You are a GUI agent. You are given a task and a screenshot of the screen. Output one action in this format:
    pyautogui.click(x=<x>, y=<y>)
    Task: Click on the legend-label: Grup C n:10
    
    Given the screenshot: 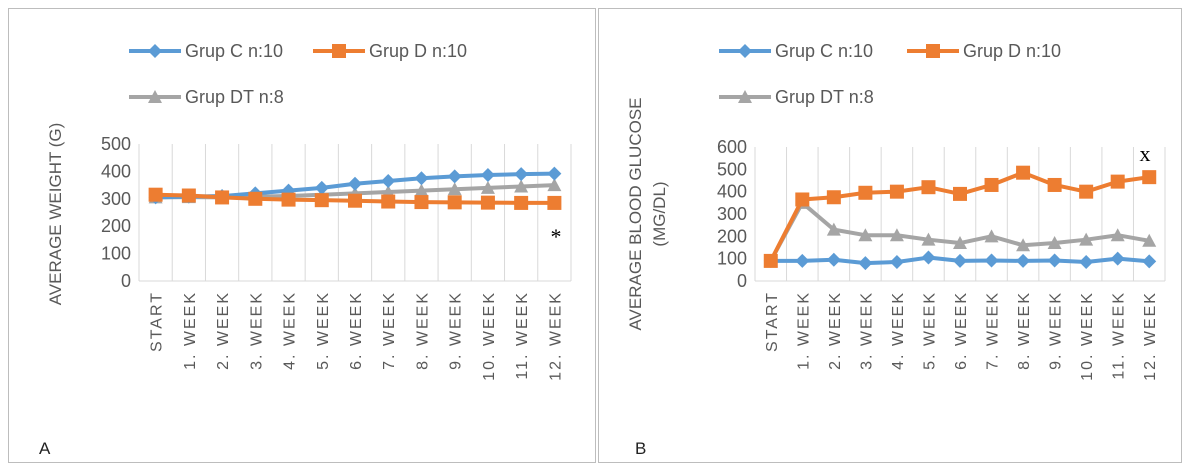 What is the action you would take?
    pyautogui.click(x=234, y=51)
    